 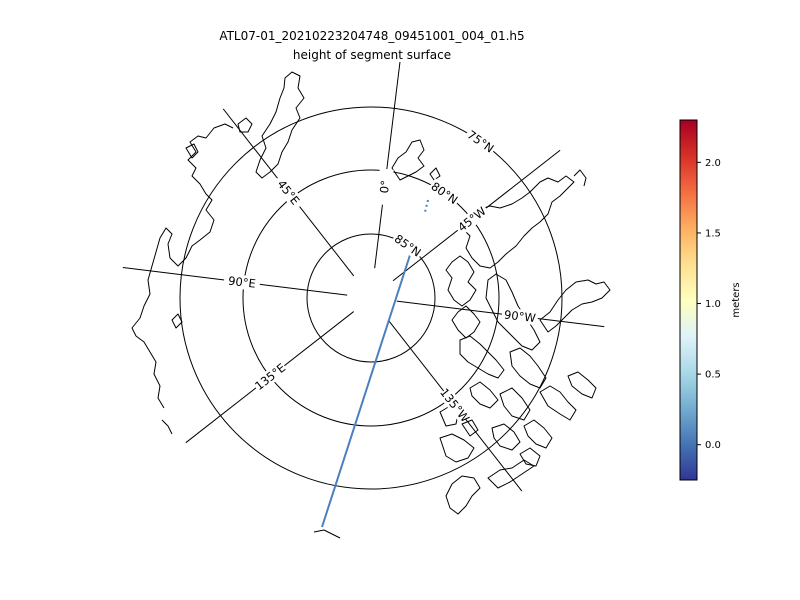 I want to click on meridian-label: 45°W, so click(x=472, y=219).